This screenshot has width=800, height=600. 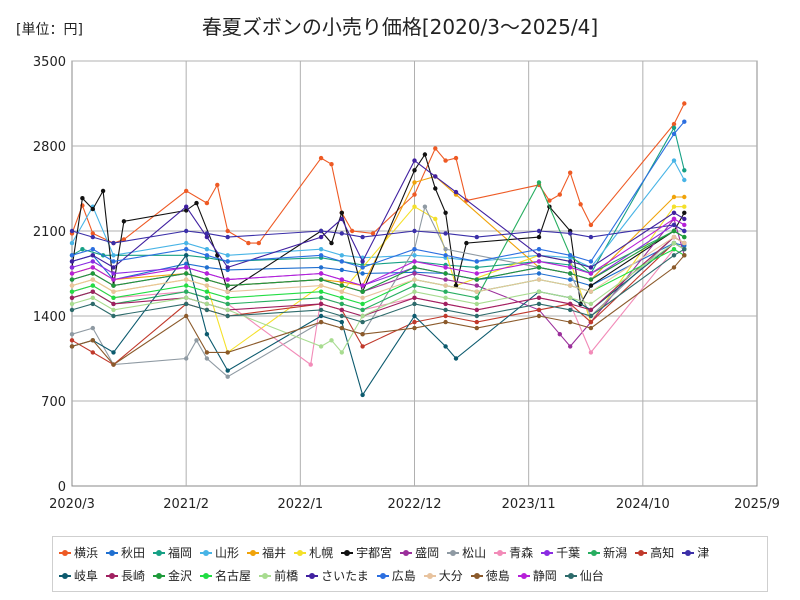 What do you see at coordinates (49, 147) in the screenshot?
I see `y-tick-label: 2800` at bounding box center [49, 147].